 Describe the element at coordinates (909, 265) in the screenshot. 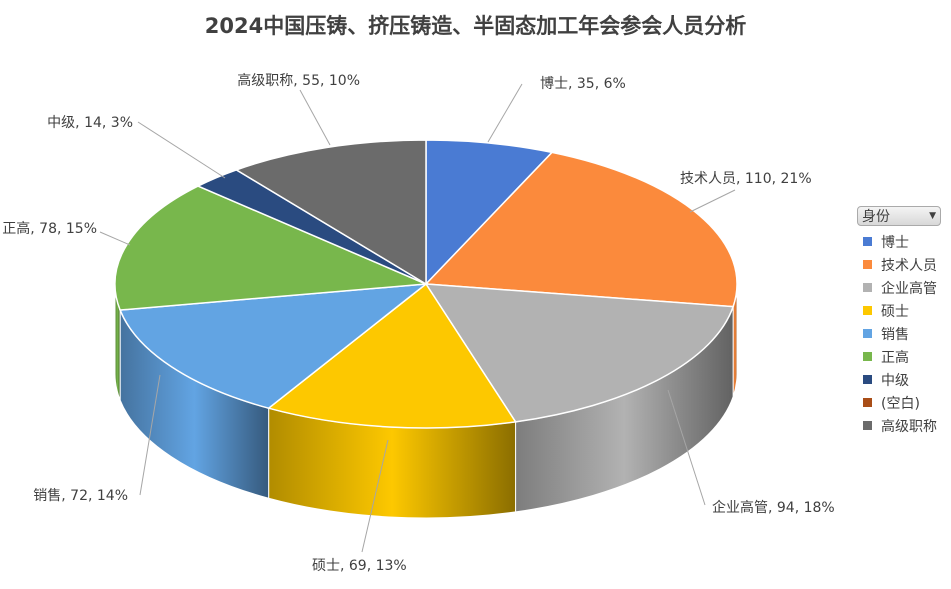

I see `legend-label: 技术人员` at that location.